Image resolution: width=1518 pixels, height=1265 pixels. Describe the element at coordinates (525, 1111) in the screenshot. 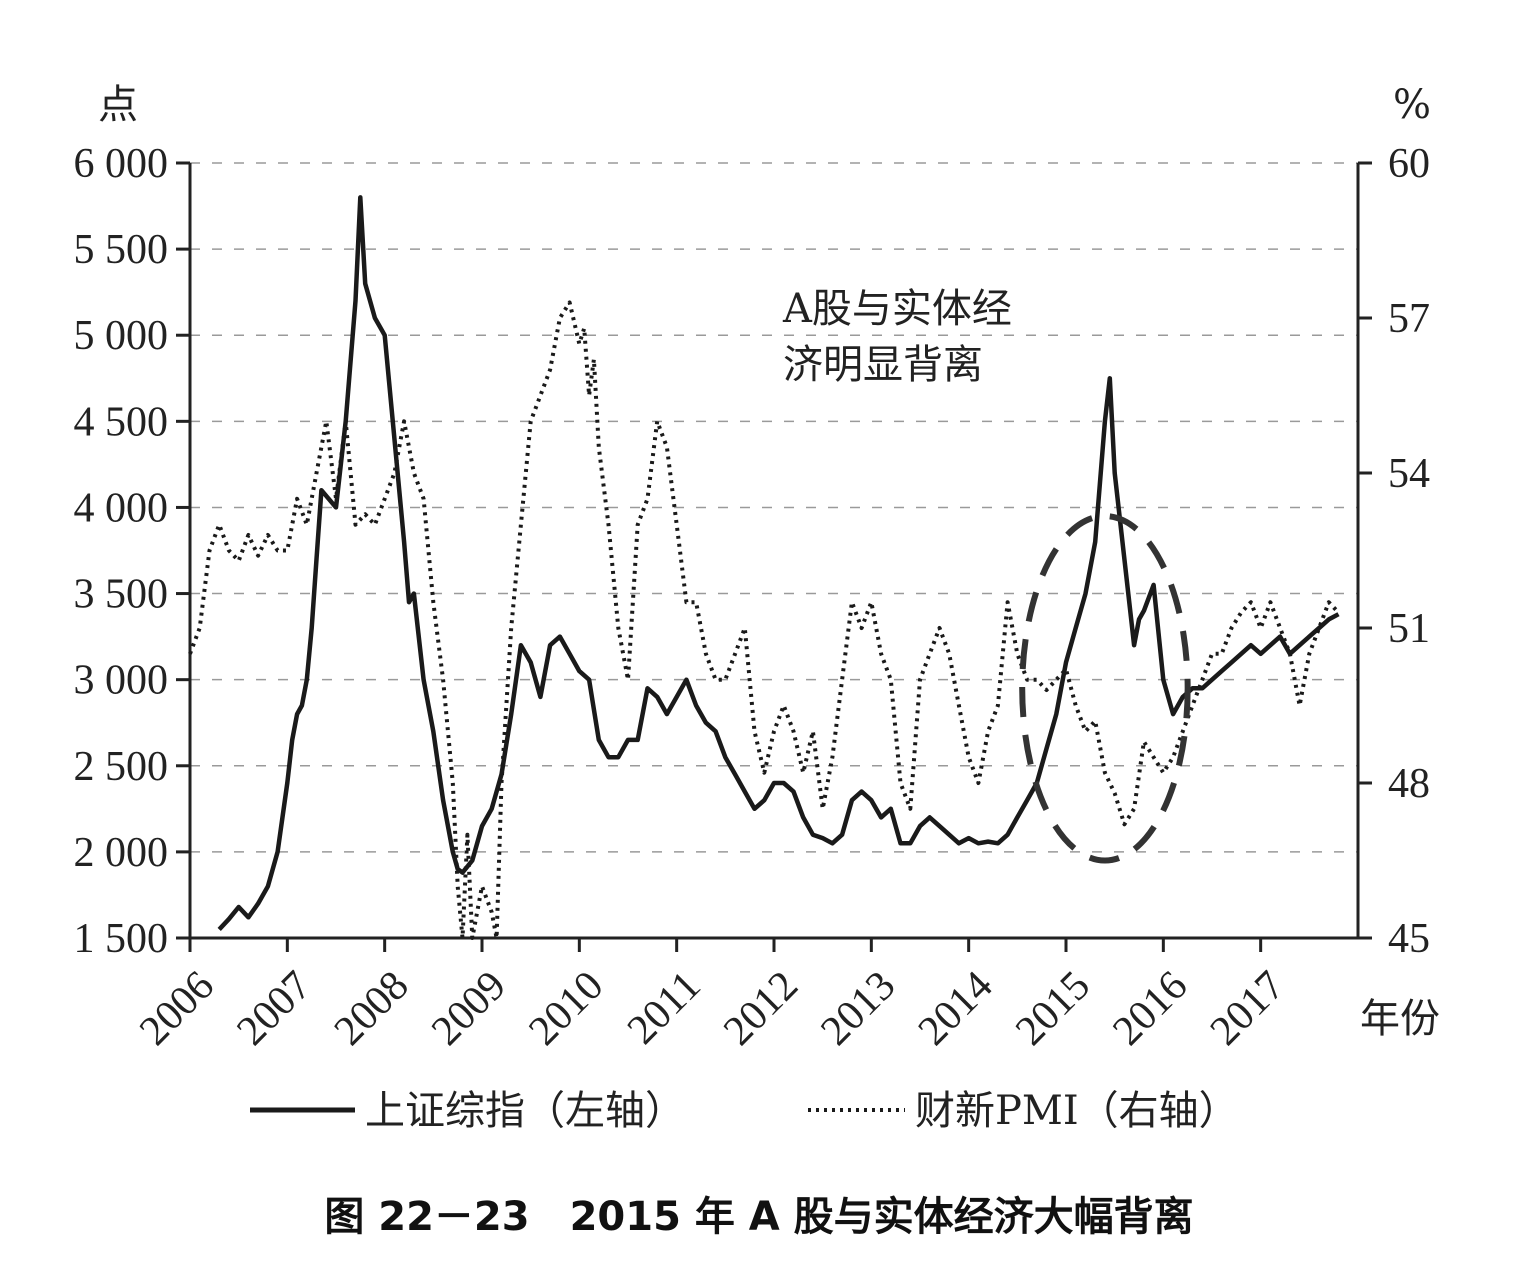

I see `legend-label-sse: 上证综指（左轴）` at that location.